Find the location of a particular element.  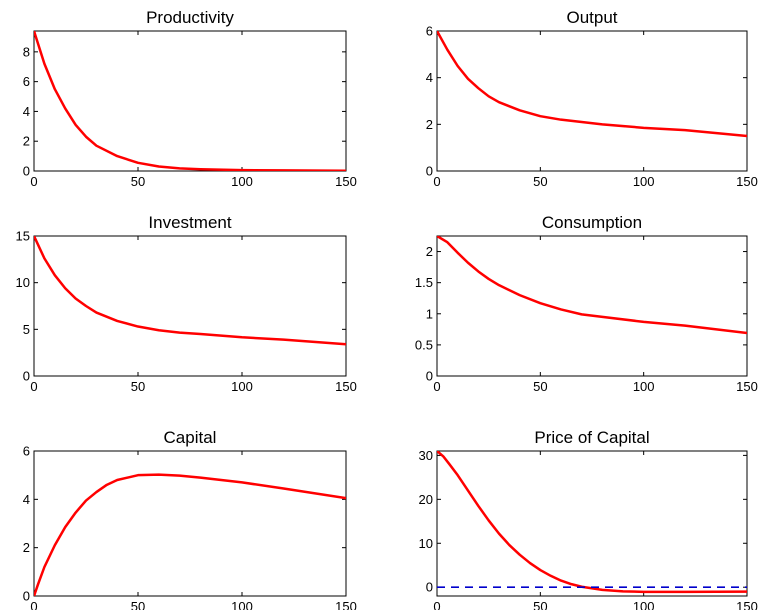

panel-5: Capital 0 50 100 150 0 2 4 6 is located at coordinates (190, 519).